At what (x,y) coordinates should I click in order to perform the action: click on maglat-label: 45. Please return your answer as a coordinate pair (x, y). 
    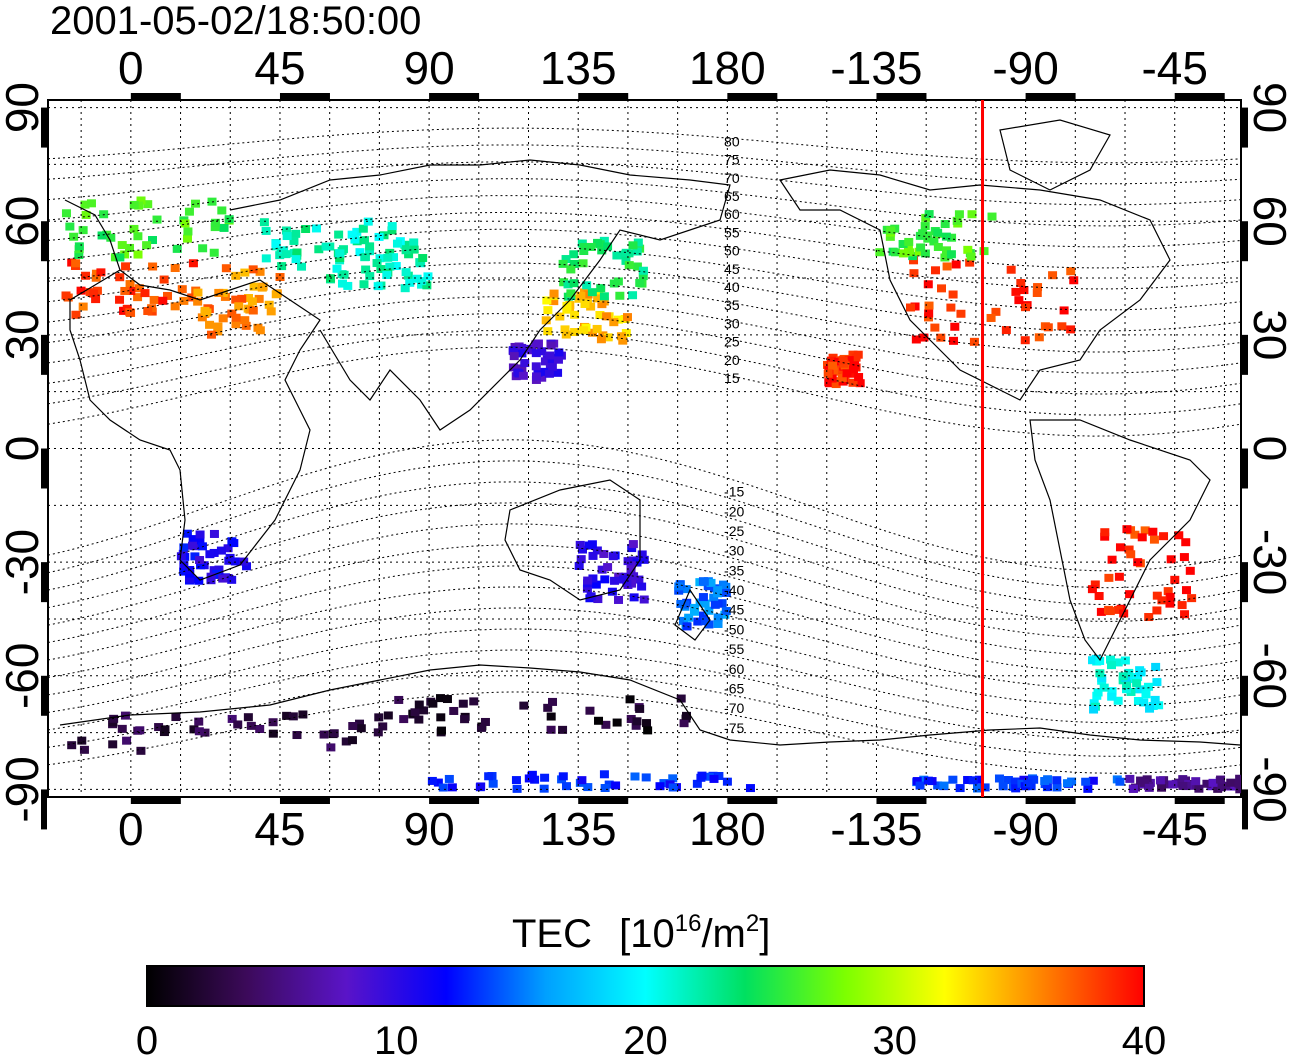
    Looking at the image, I should click on (732, 269).